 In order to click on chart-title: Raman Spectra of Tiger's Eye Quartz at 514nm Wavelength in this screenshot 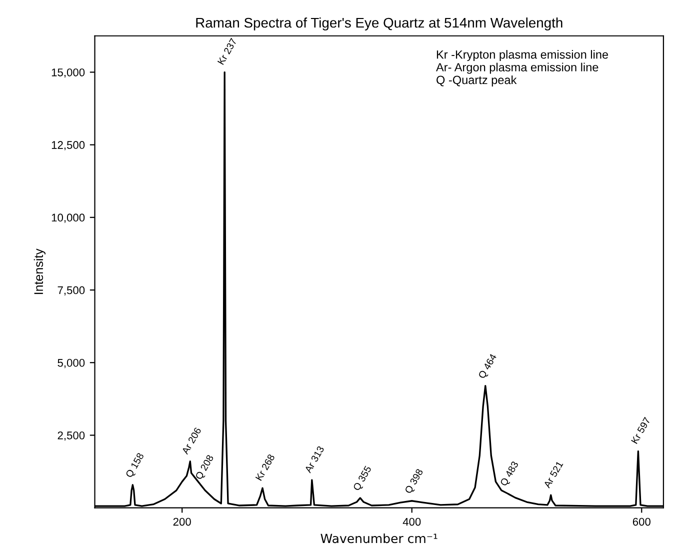, I will do `click(379, 23)`.